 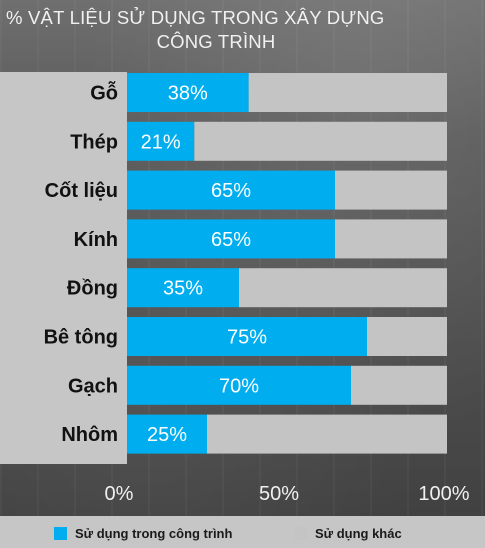 I want to click on category-label-row-6: Gạch, so click(x=93, y=386).